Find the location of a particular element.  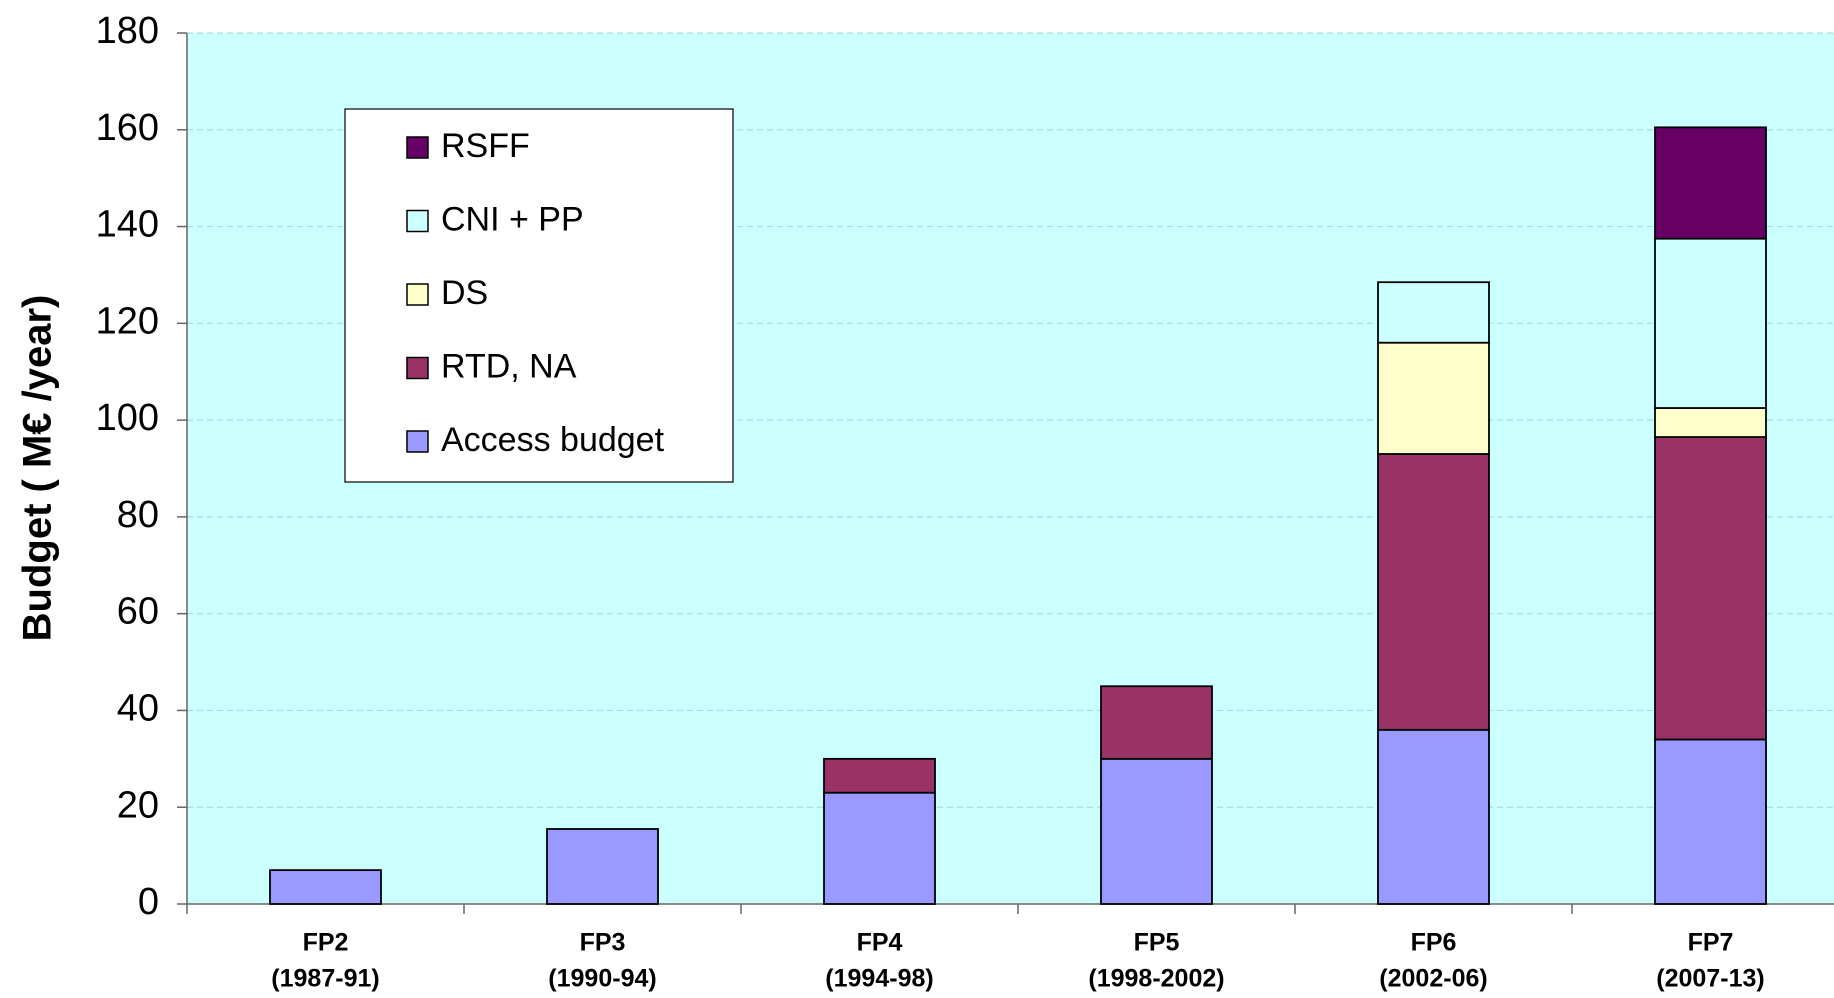

x-tick-label: FP4 is located at coordinates (880, 943).